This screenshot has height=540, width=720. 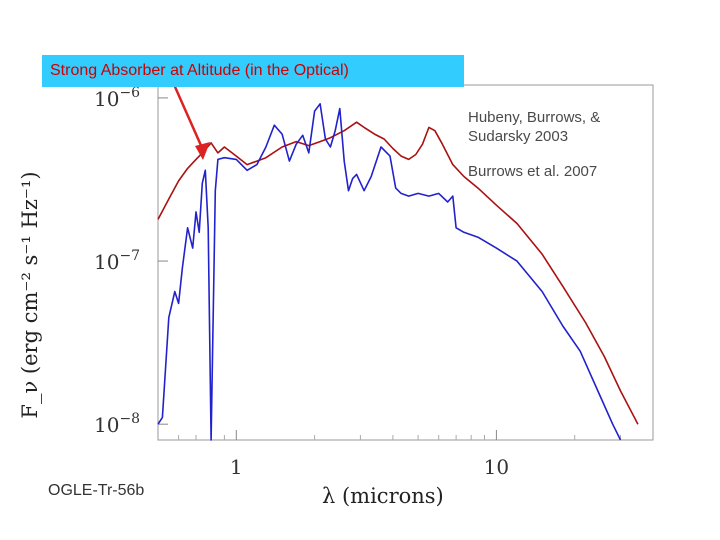 What do you see at coordinates (533, 171) in the screenshot?
I see `legend-entry-burrows: Burrows et al. 2007` at bounding box center [533, 171].